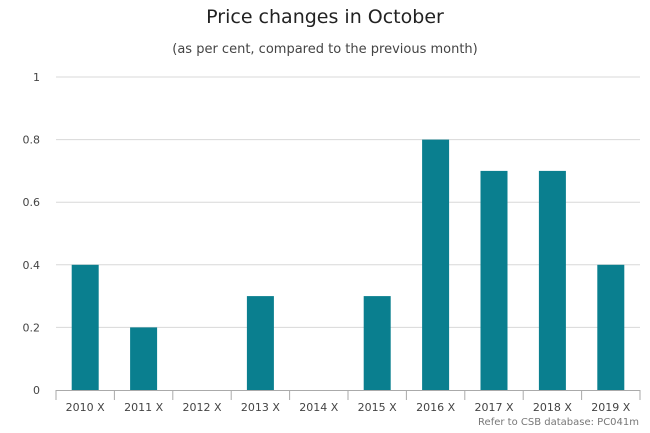 This screenshot has width=650, height=433. What do you see at coordinates (32, 327) in the screenshot?
I see `y-tick-label: 0.2` at bounding box center [32, 327].